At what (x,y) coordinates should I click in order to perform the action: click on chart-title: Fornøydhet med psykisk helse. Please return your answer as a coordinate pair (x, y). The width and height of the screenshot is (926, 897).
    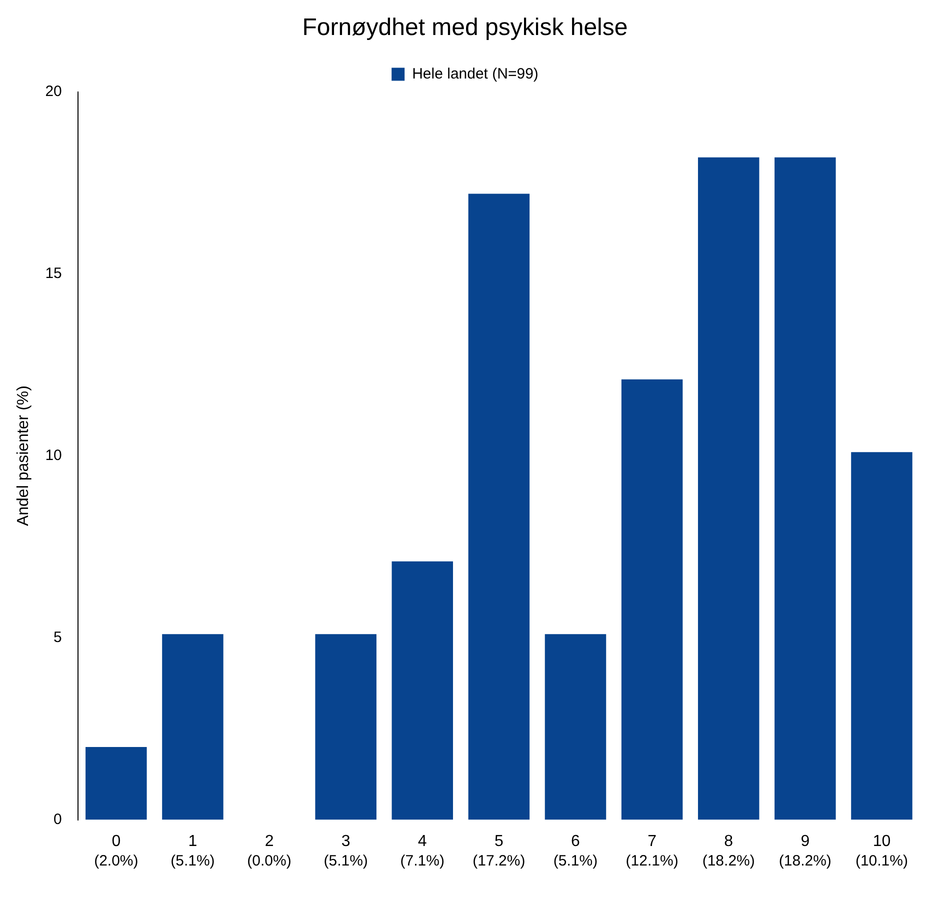
    Looking at the image, I should click on (465, 28).